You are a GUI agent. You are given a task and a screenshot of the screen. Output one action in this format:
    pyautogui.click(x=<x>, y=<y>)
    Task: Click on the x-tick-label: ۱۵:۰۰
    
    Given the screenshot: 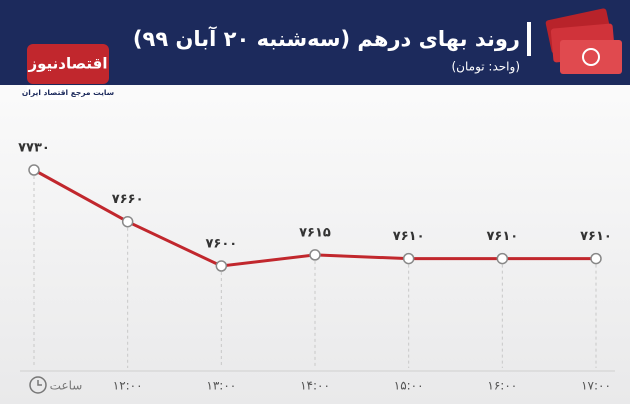 What is the action you would take?
    pyautogui.click(x=409, y=386)
    